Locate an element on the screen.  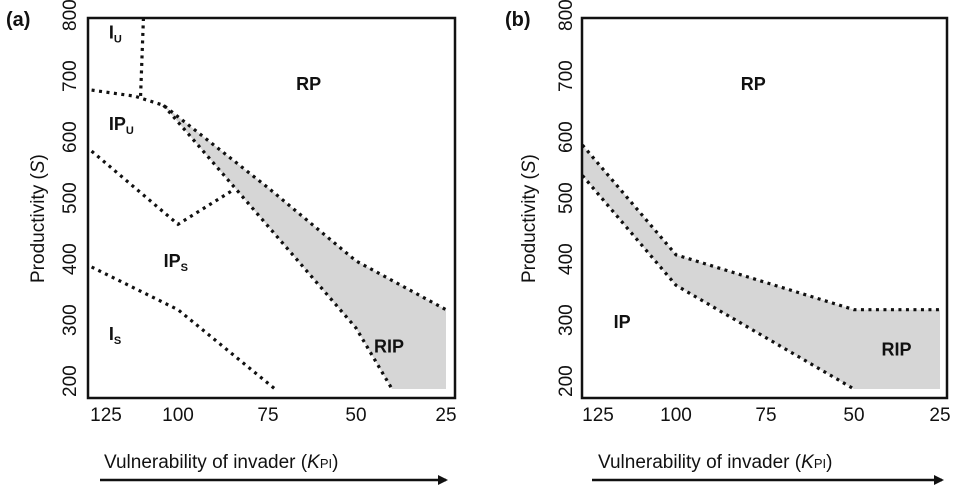
y-axis-label-b: Productivity (S) is located at coordinates (529, 218).